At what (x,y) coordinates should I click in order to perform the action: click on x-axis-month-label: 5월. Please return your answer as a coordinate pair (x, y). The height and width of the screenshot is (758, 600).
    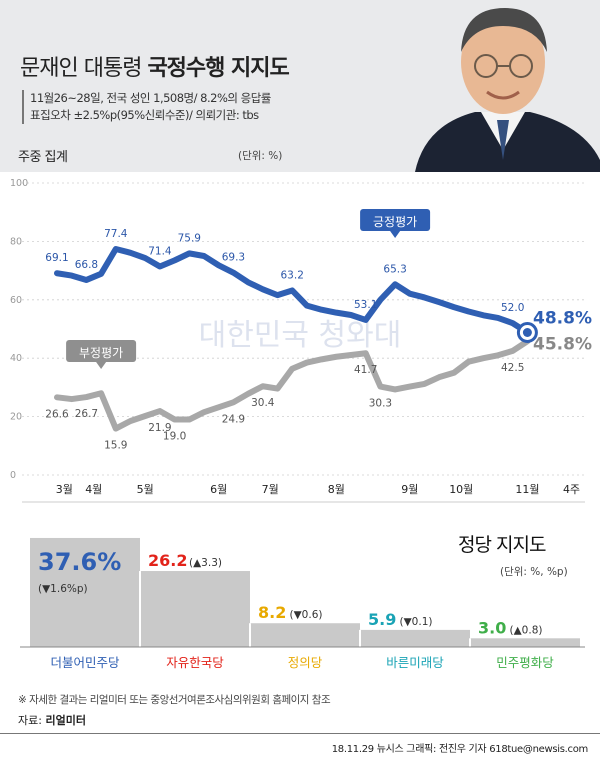
    Looking at the image, I should click on (145, 489).